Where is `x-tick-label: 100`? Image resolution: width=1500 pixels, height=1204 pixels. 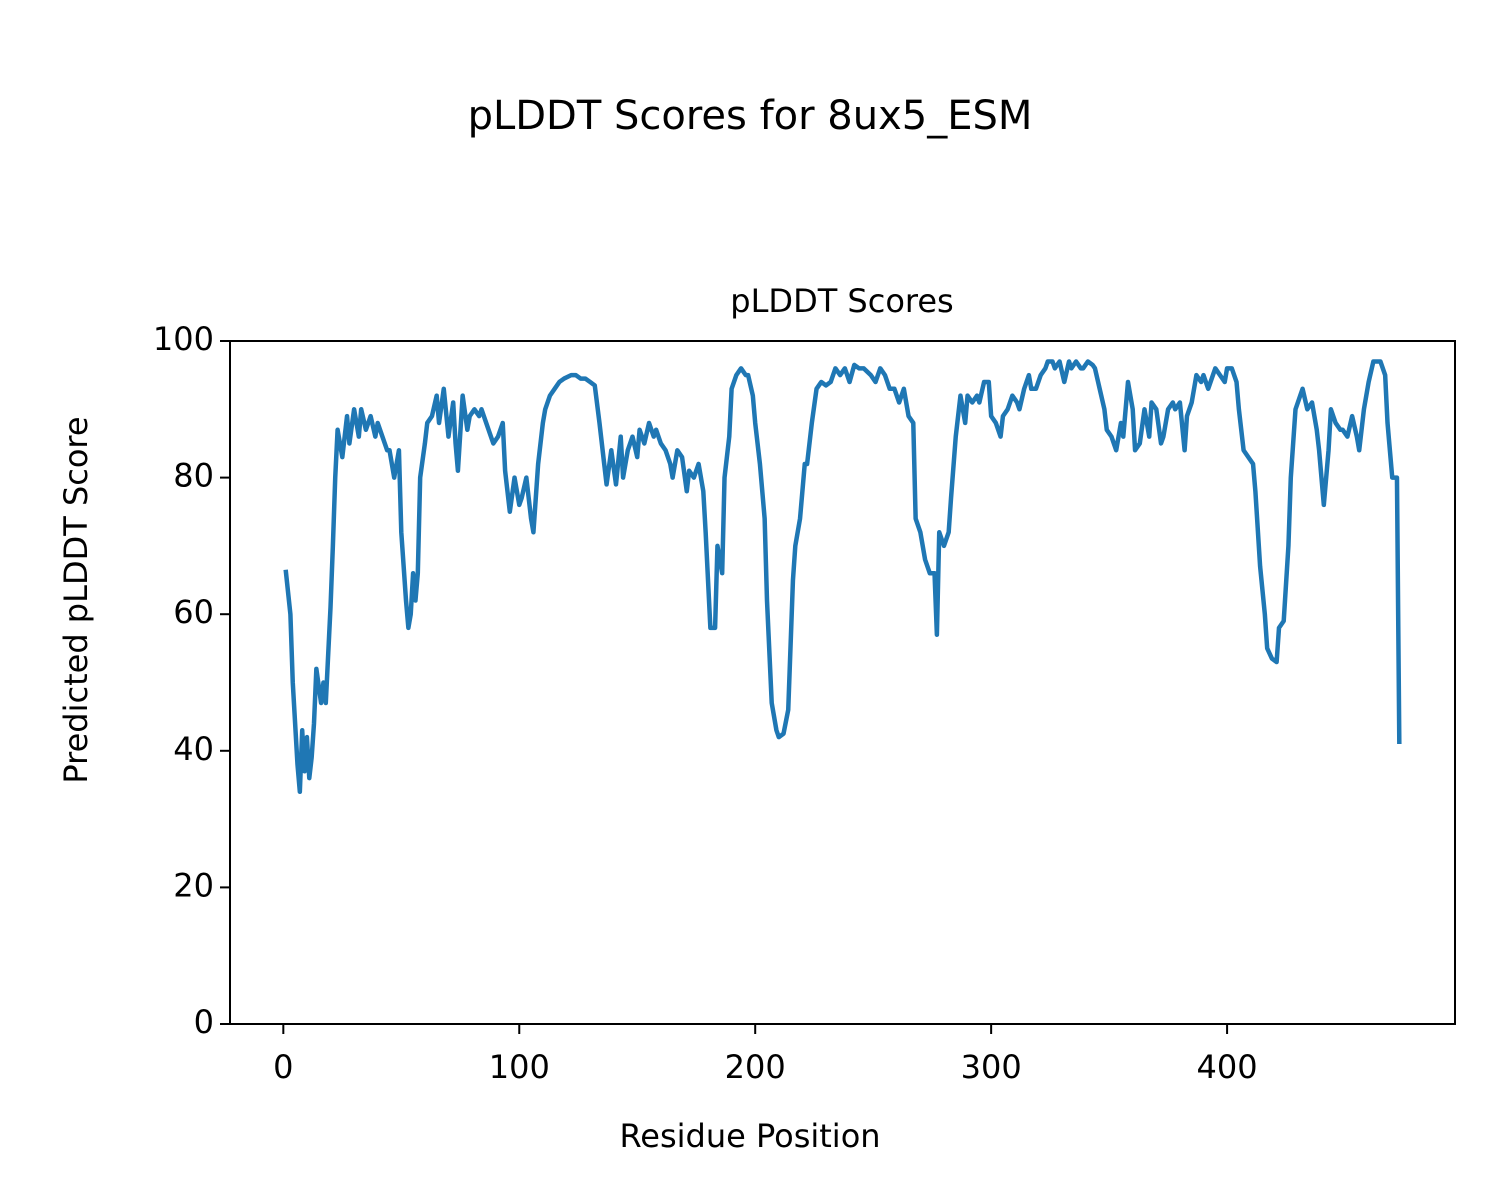 x-tick-label: 100 is located at coordinates (519, 1067).